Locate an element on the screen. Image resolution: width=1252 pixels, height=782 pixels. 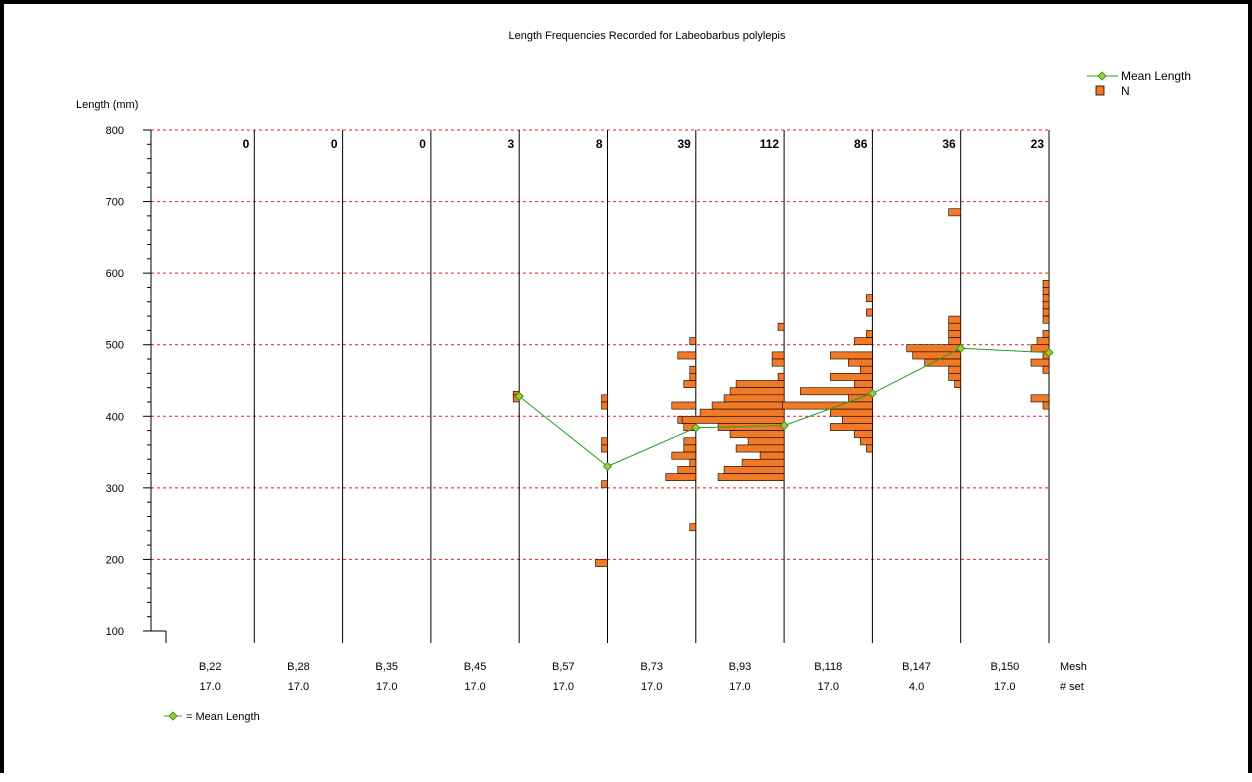
n-count-label: 86 is located at coordinates (861, 144).